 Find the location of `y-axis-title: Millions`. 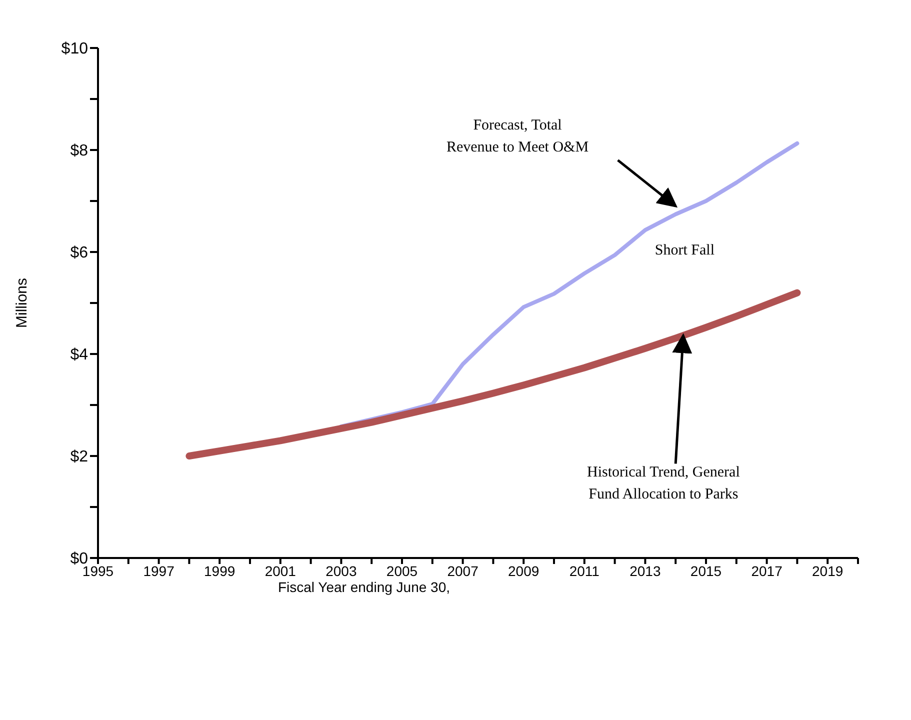

y-axis-title: Millions is located at coordinates (22, 303).